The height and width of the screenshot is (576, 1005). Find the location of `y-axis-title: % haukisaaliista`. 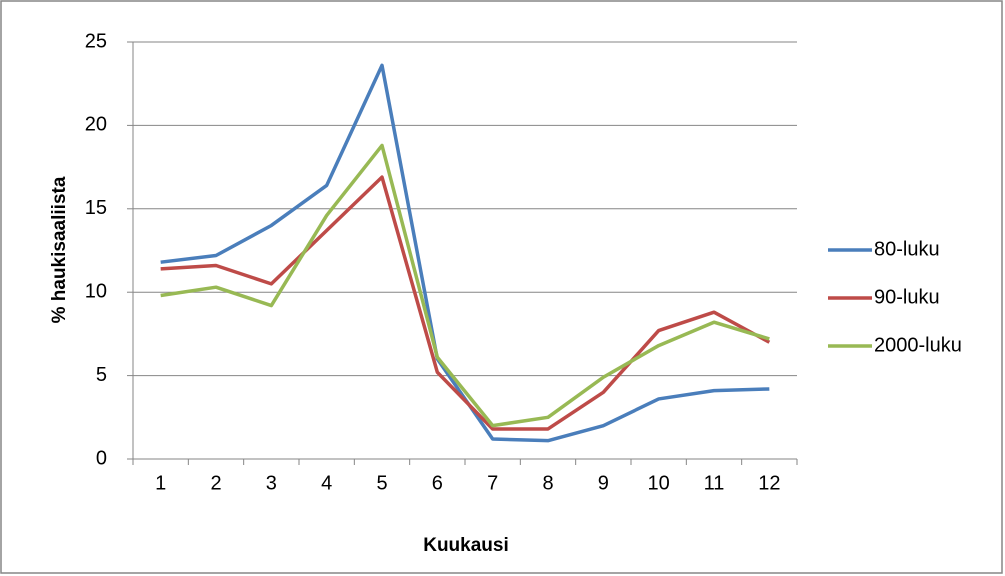

y-axis-title: % haukisaaliista is located at coordinates (59, 249).